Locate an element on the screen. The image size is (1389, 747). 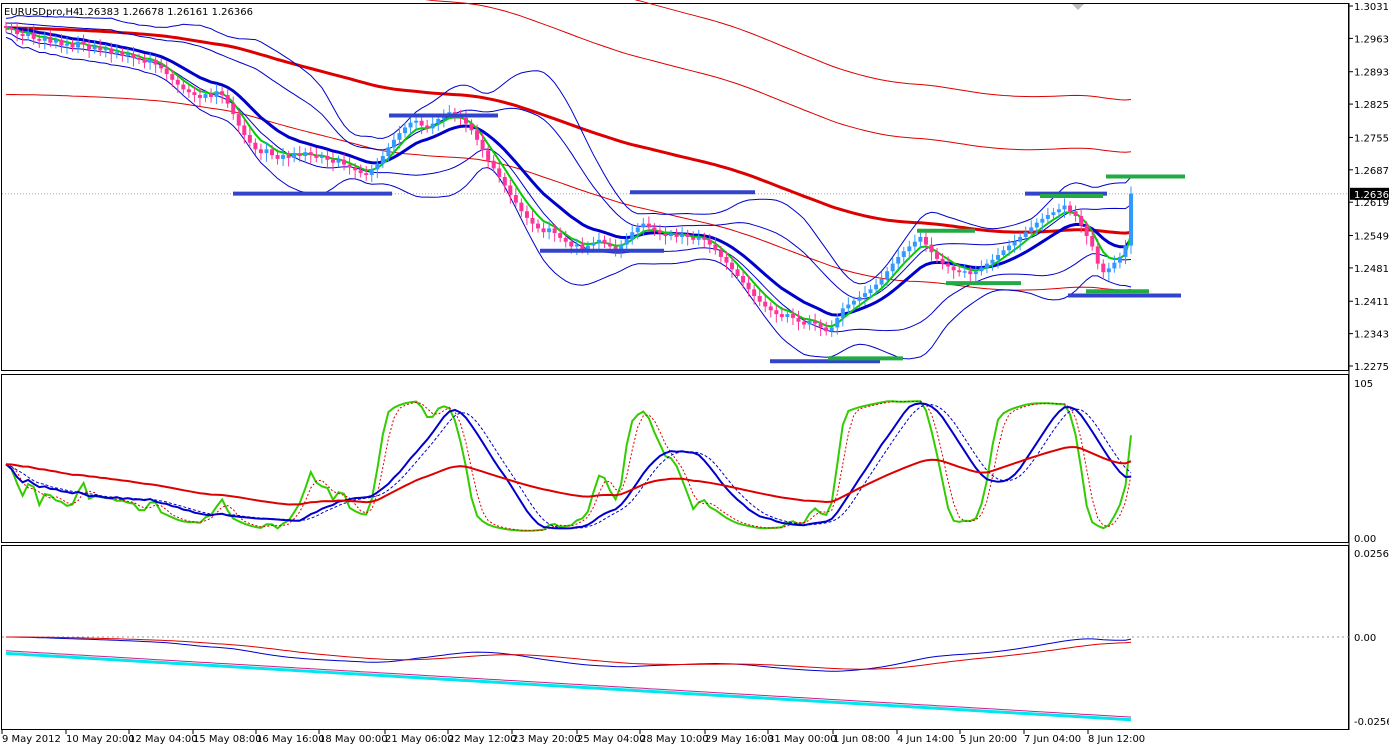
macd-tick-label: 0.00 is located at coordinates (1365, 638).